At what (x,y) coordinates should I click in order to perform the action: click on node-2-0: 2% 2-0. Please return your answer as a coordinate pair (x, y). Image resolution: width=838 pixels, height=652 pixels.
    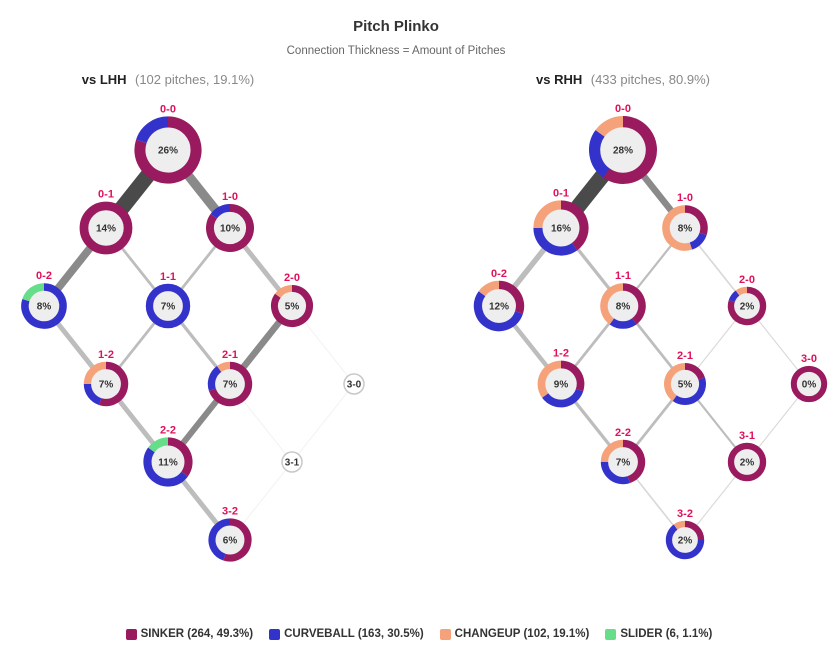
    Looking at the image, I should click on (747, 300).